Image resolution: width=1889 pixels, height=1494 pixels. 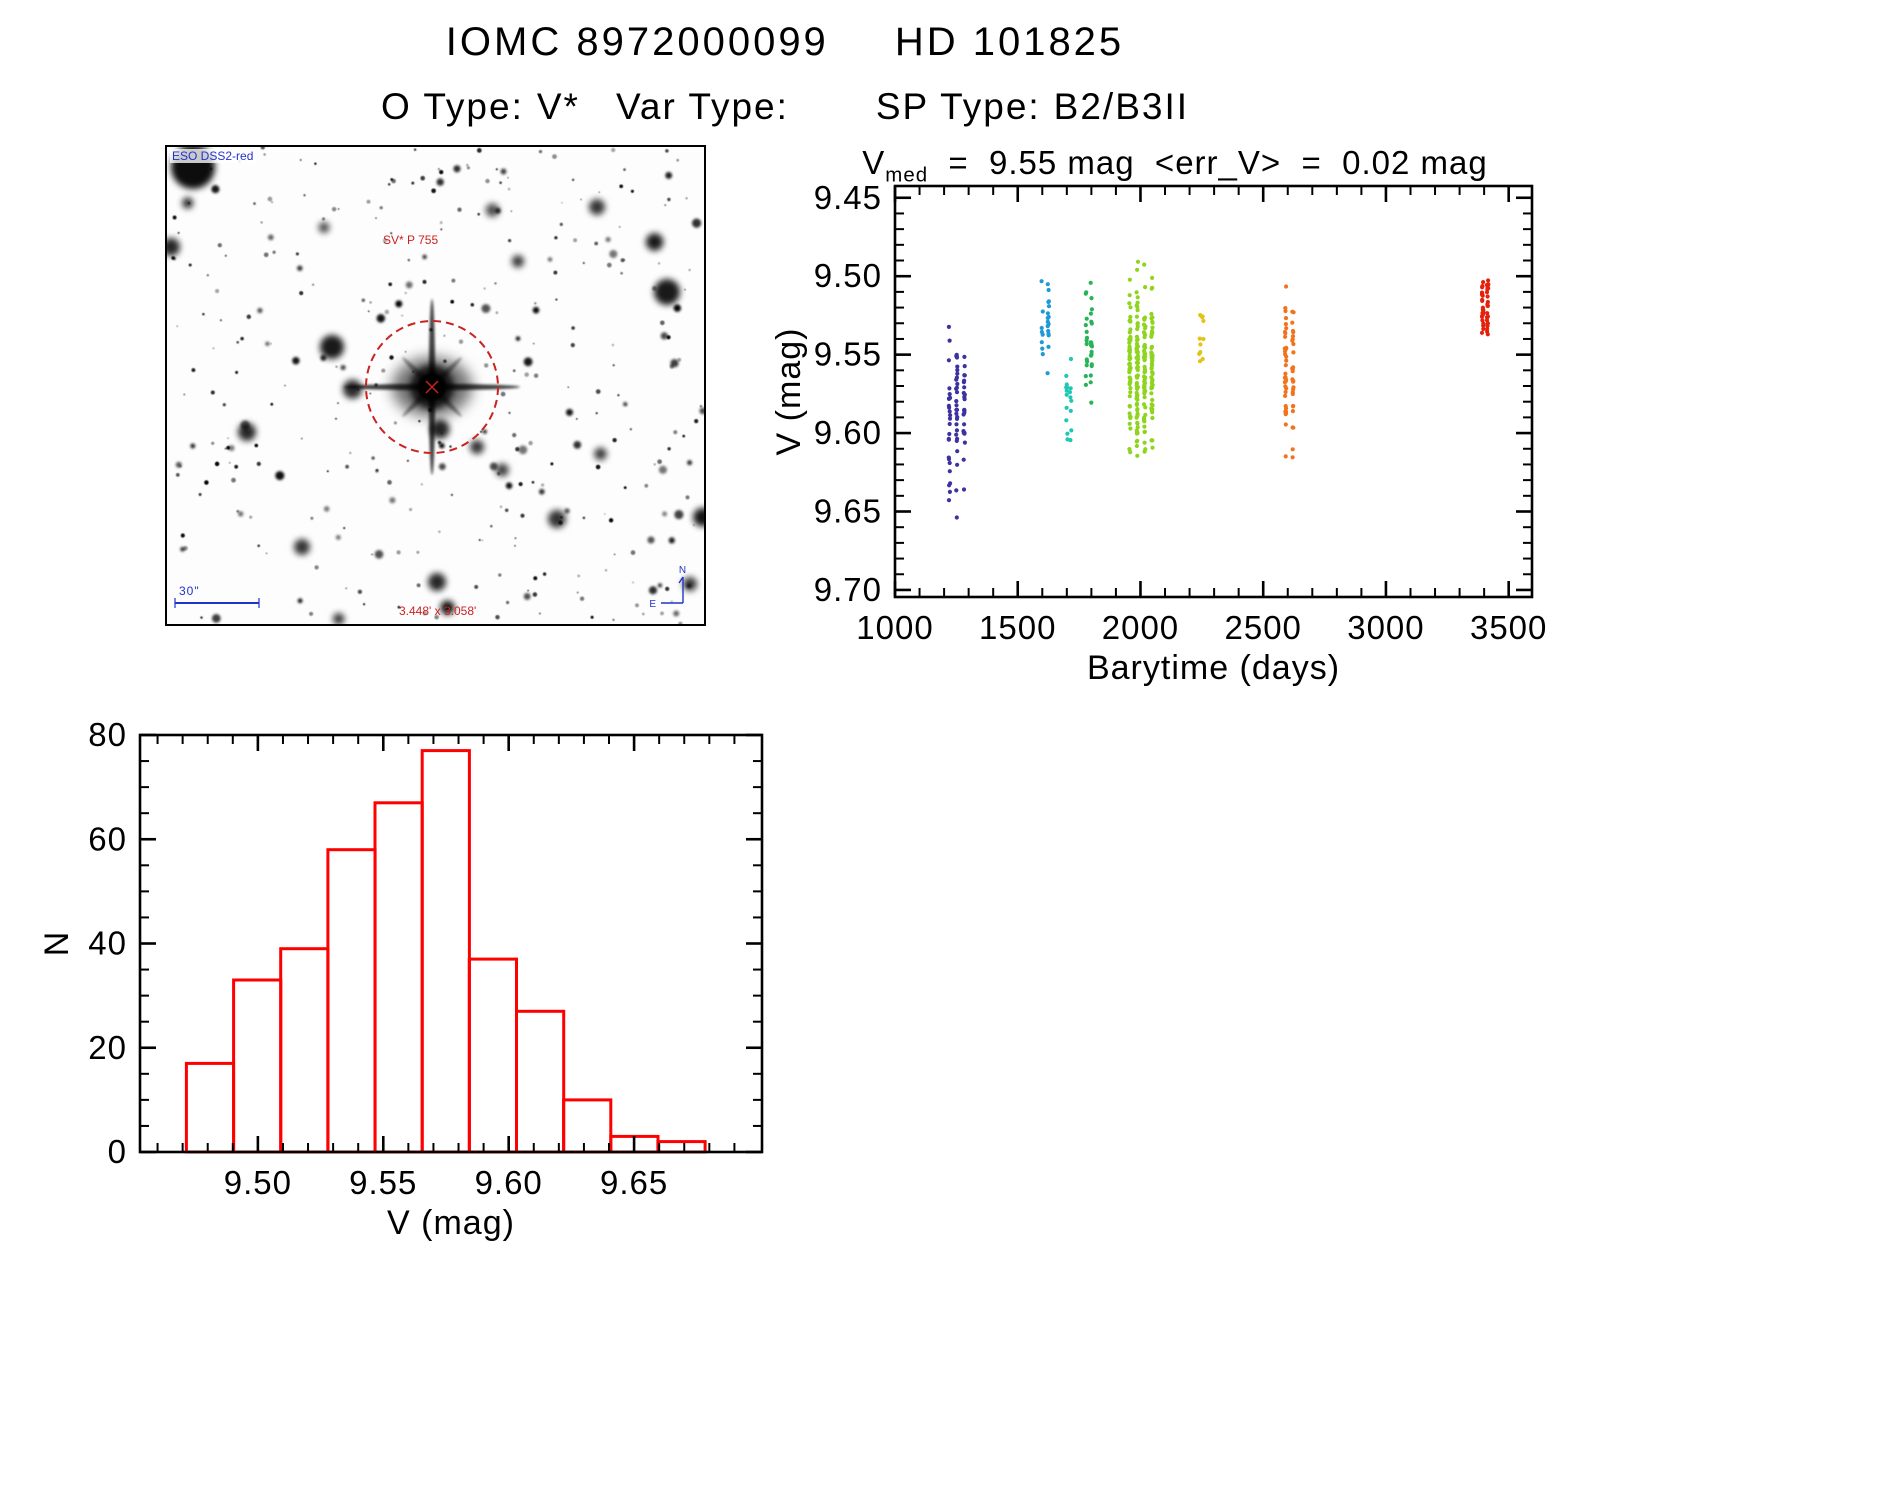 I want to click on vmed-subscript: med, so click(x=907, y=175).